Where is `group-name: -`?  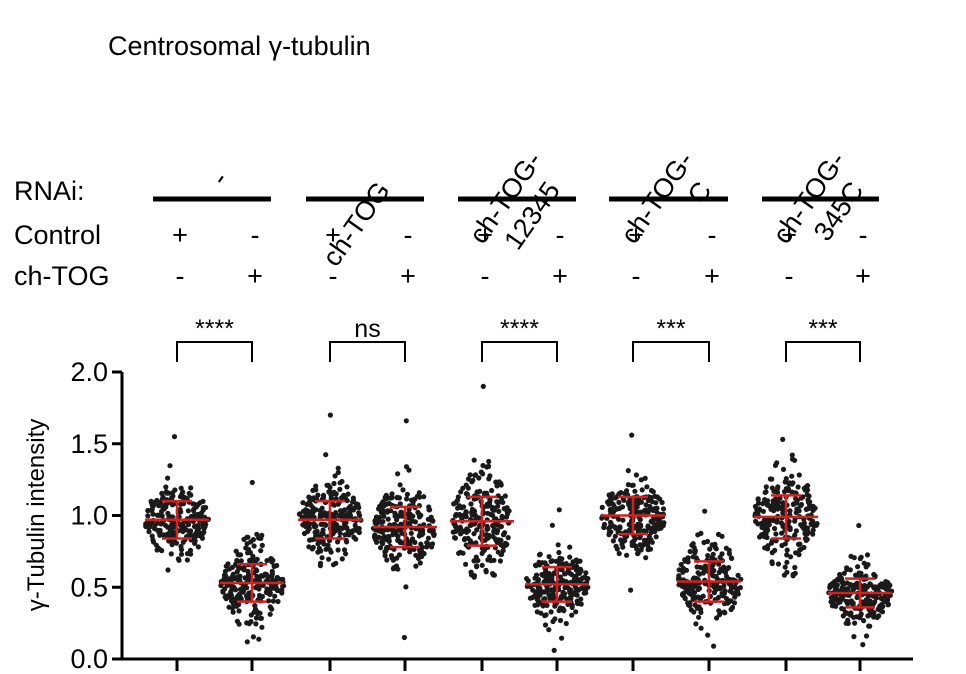 group-name: - is located at coordinates (219, 177).